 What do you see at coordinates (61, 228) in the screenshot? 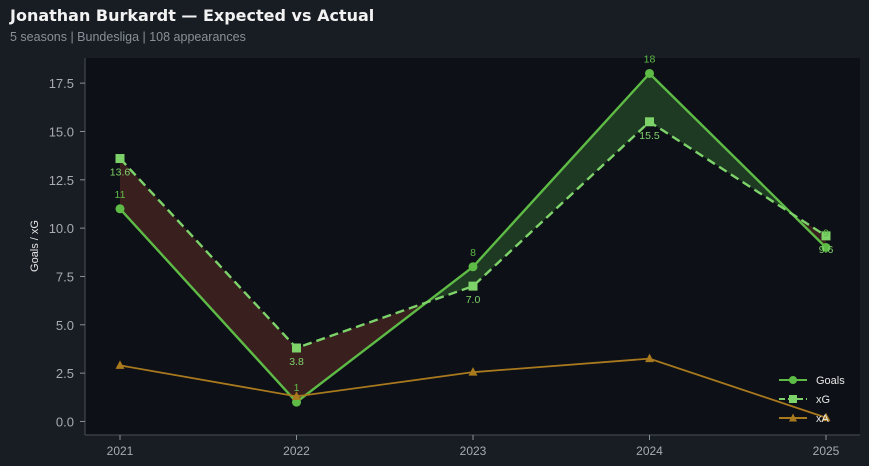
I see `y-tick-label: 10.0` at bounding box center [61, 228].